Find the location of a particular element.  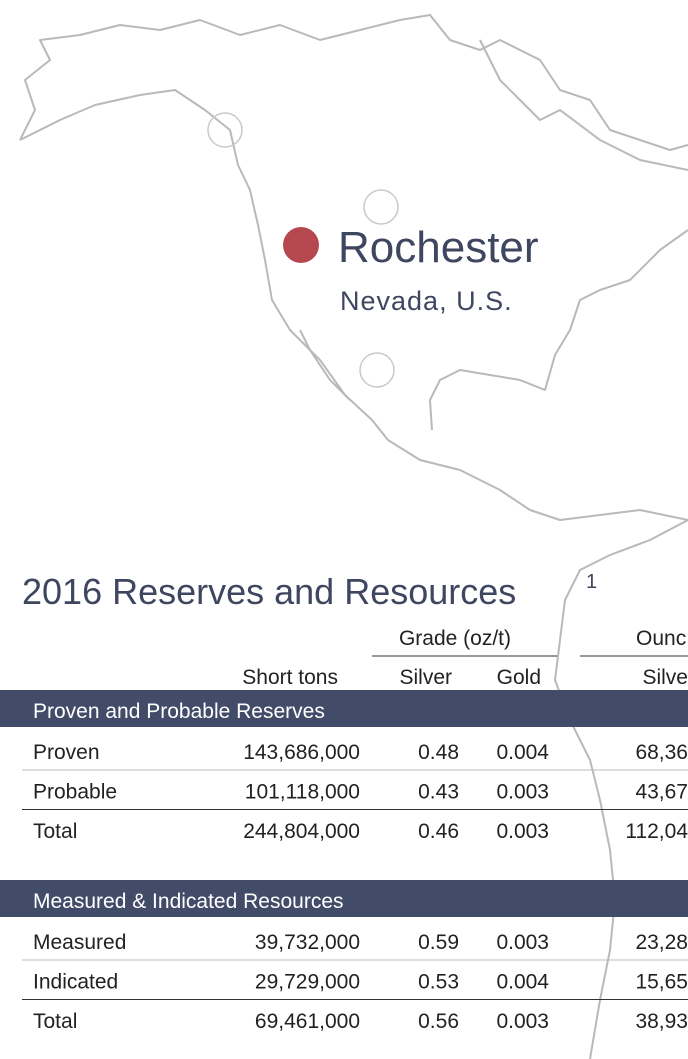

cell-value: 15,65 is located at coordinates (661, 982).